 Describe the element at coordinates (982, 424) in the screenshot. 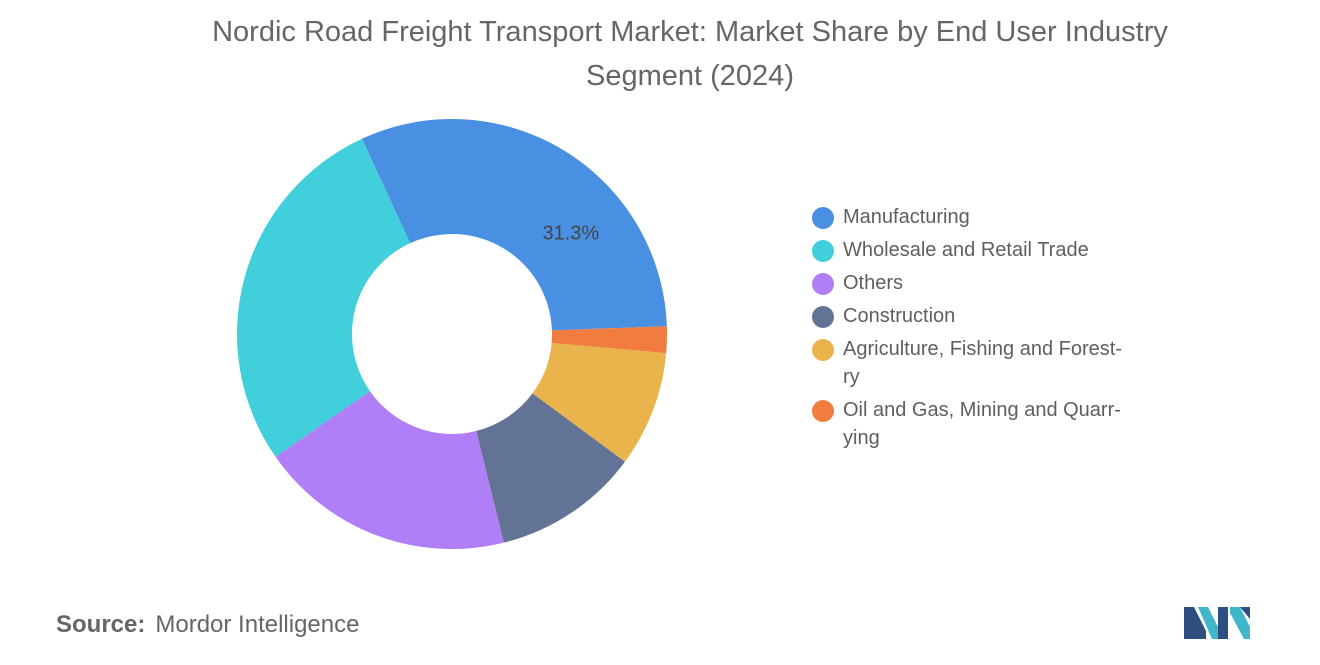

I see `legend-label: Oil and Gas, Mining and Quarr- ying` at that location.